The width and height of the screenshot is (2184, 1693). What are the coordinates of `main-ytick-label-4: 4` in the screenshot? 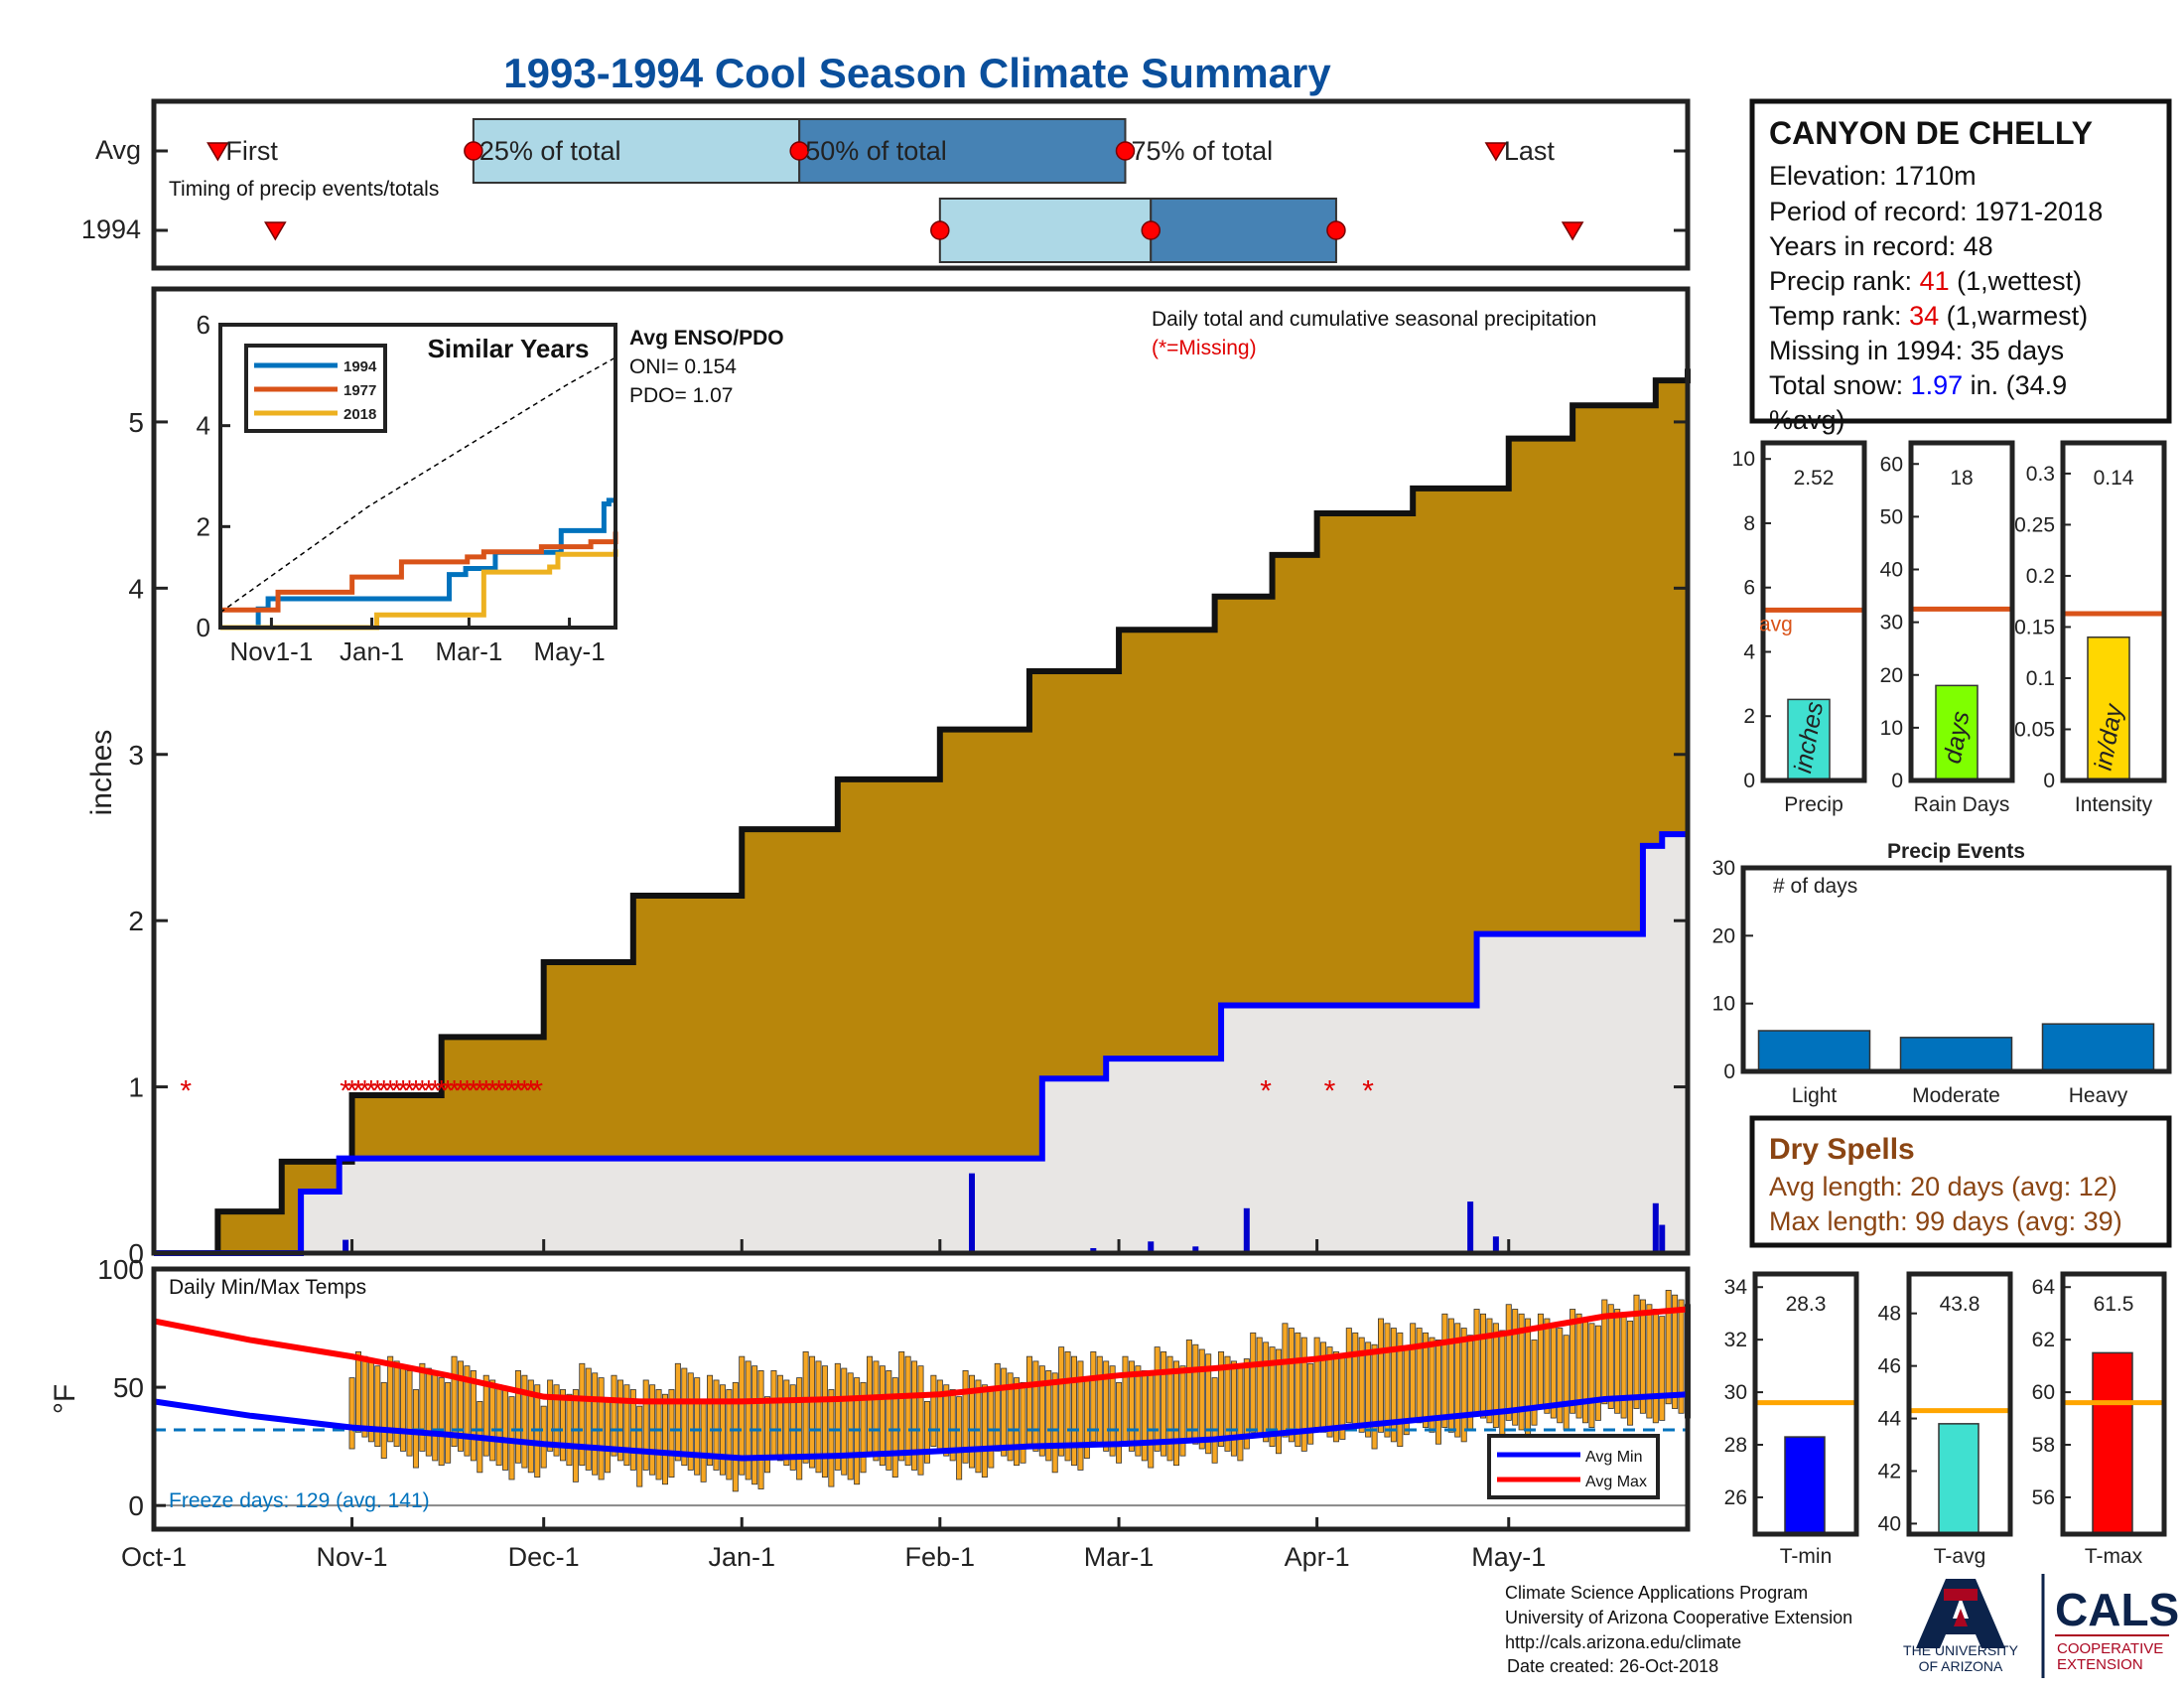 It's located at (136, 589).